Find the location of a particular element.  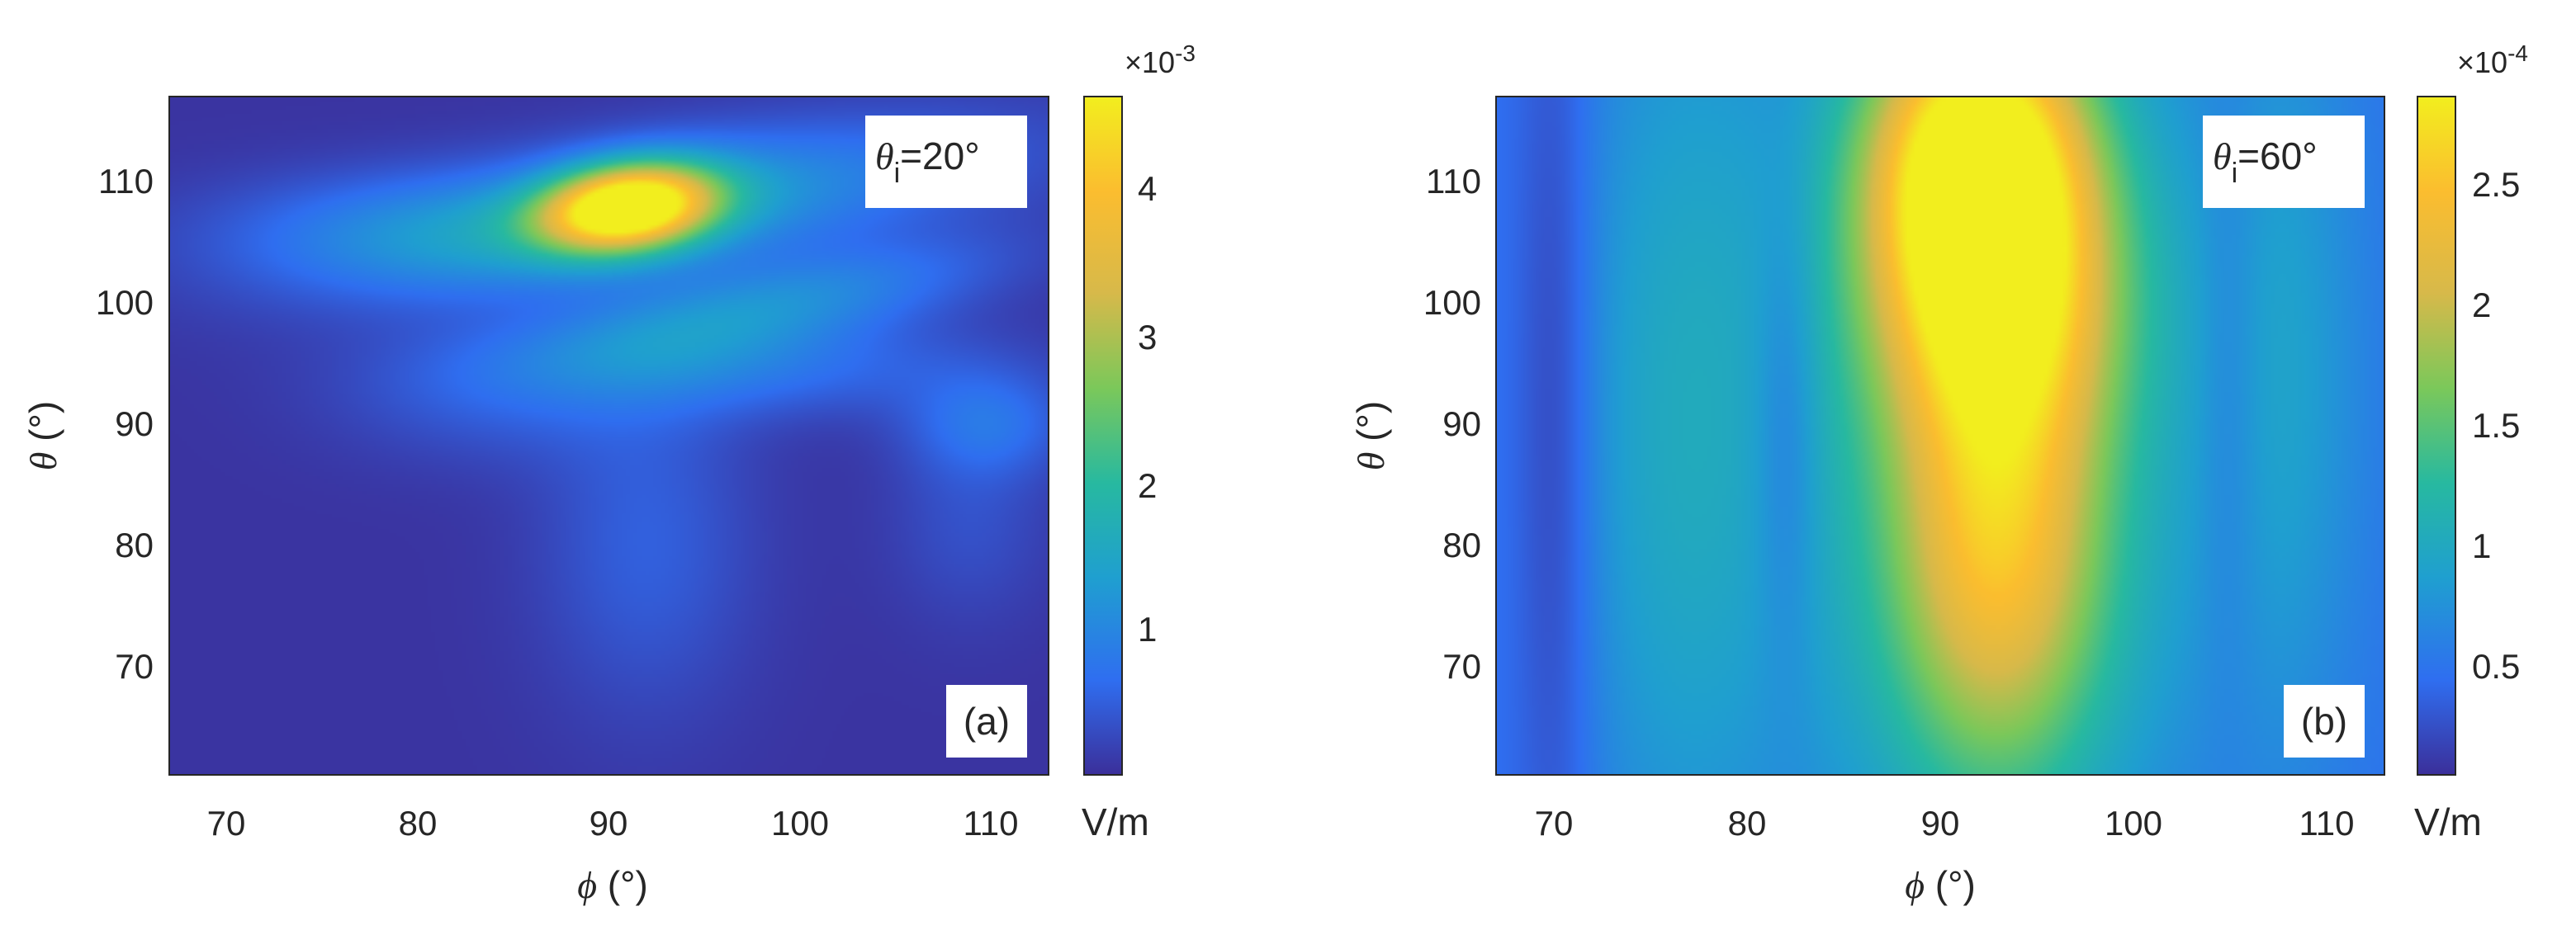

svg-text: θi=60° is located at coordinates (2265, 162).